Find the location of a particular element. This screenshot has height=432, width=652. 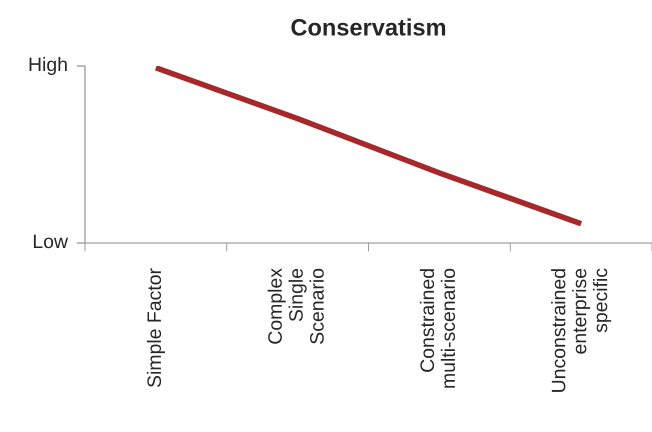

x-tick-label: Simple Factor is located at coordinates (155, 328).